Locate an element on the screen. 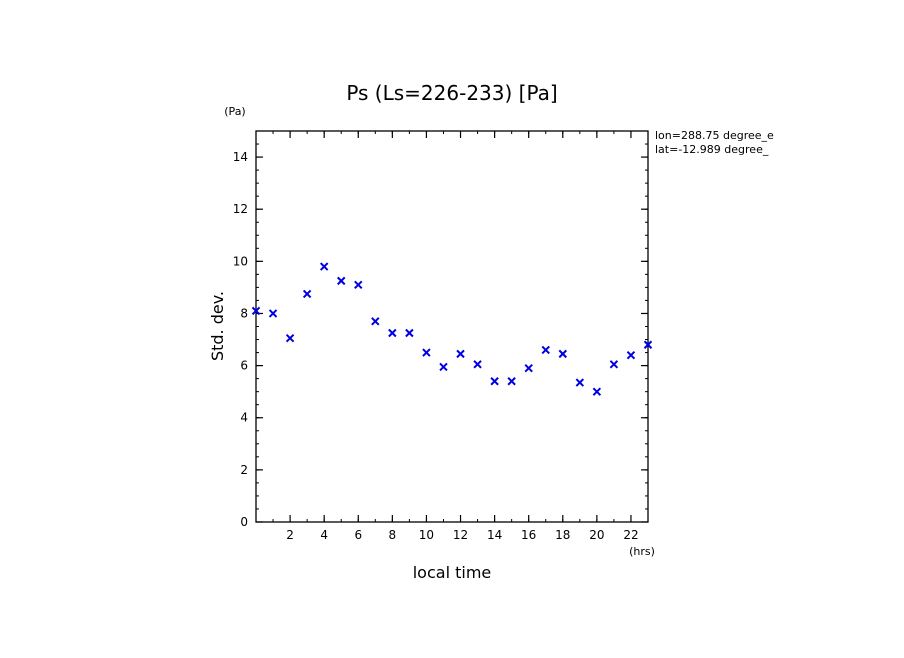  x-tick-label: 10 is located at coordinates (426, 535).